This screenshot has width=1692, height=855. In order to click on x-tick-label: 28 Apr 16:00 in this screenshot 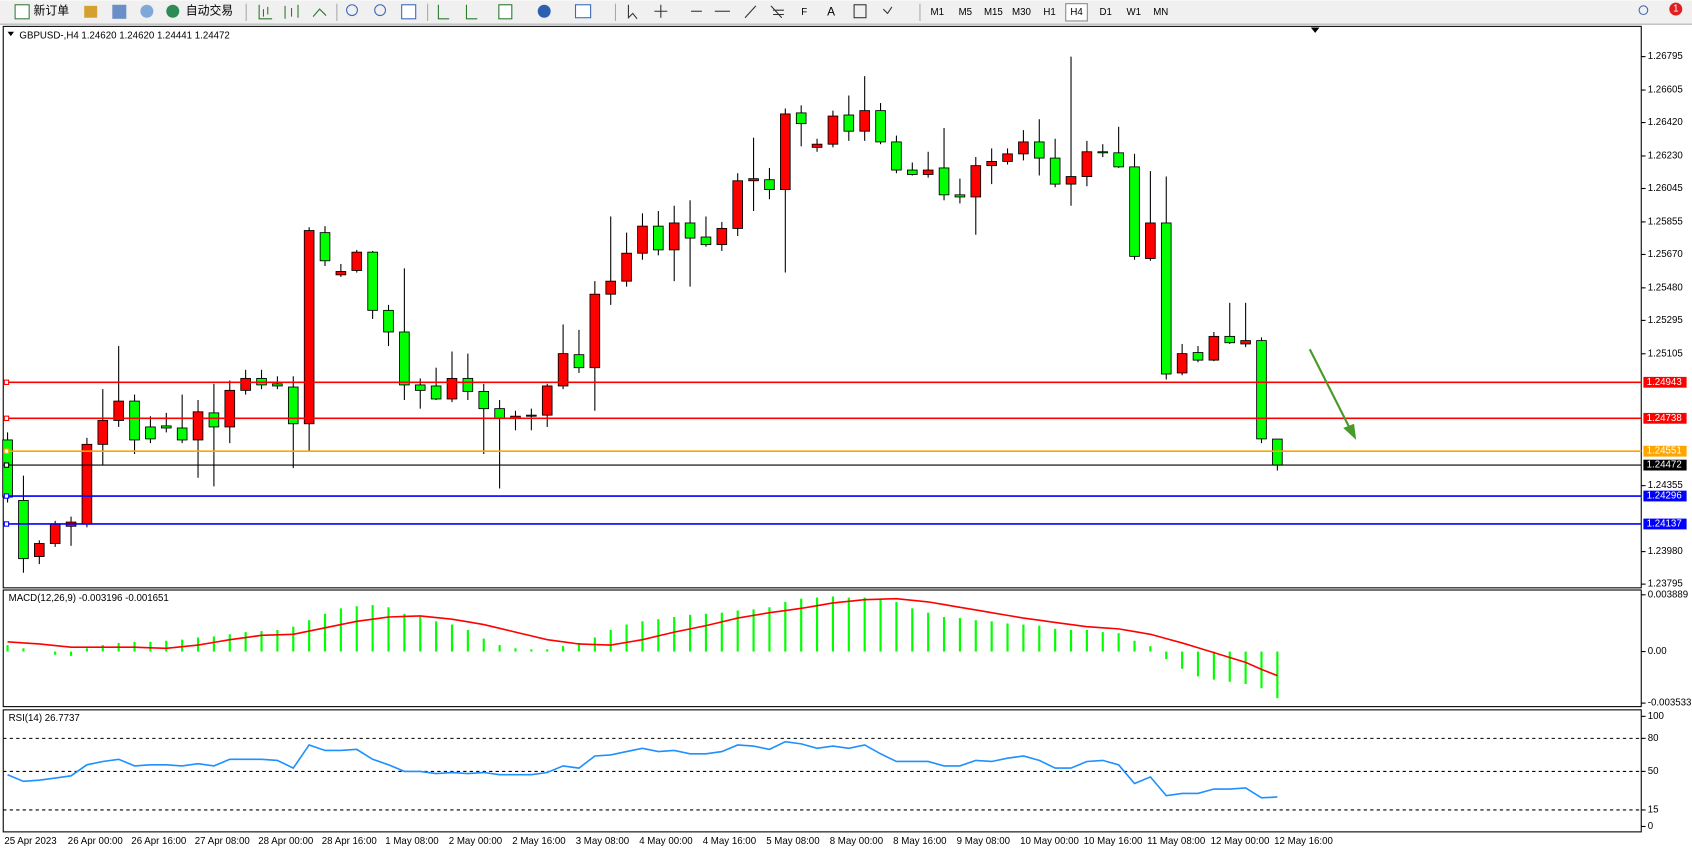, I will do `click(350, 841)`.